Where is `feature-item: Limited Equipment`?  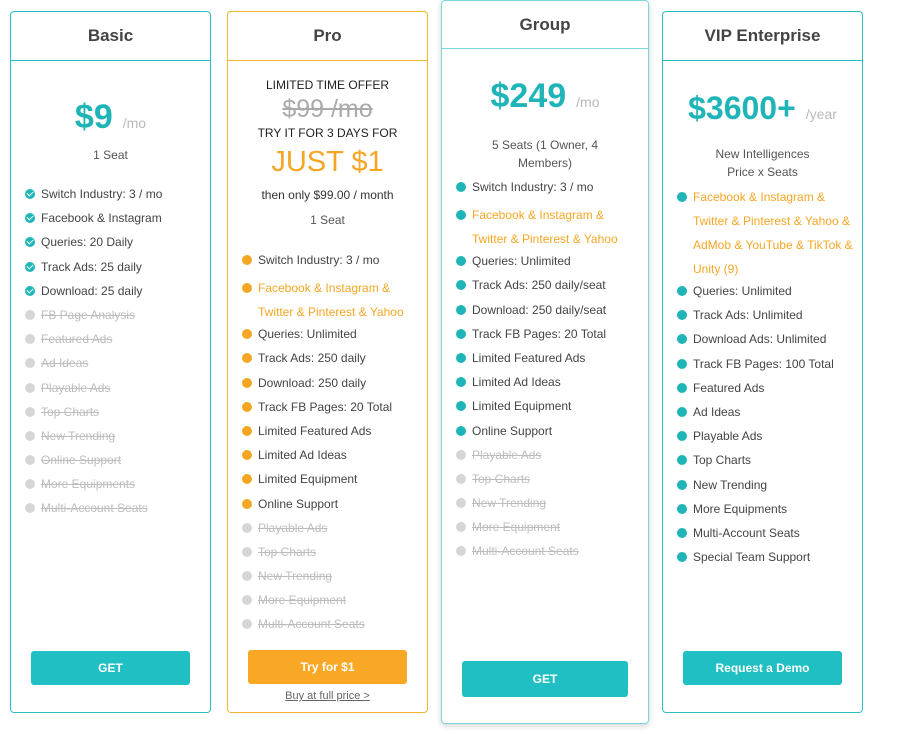 feature-item: Limited Equipment is located at coordinates (548, 410).